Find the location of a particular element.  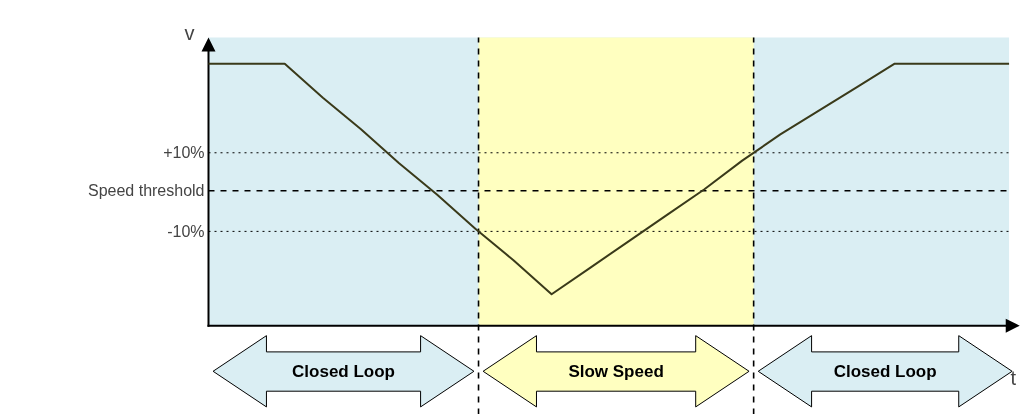

text: Speed threshold is located at coordinates (146, 191).